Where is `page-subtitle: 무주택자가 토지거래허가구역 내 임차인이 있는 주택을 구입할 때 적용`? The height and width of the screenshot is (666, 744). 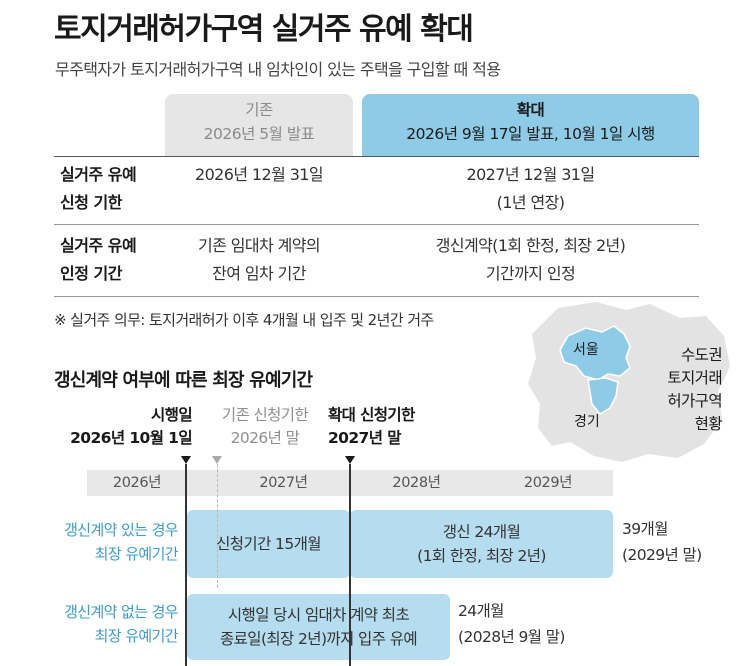
page-subtitle: 무주택자가 토지거래허가구역 내 임차인이 있는 주택을 구입할 때 적용 is located at coordinates (278, 69).